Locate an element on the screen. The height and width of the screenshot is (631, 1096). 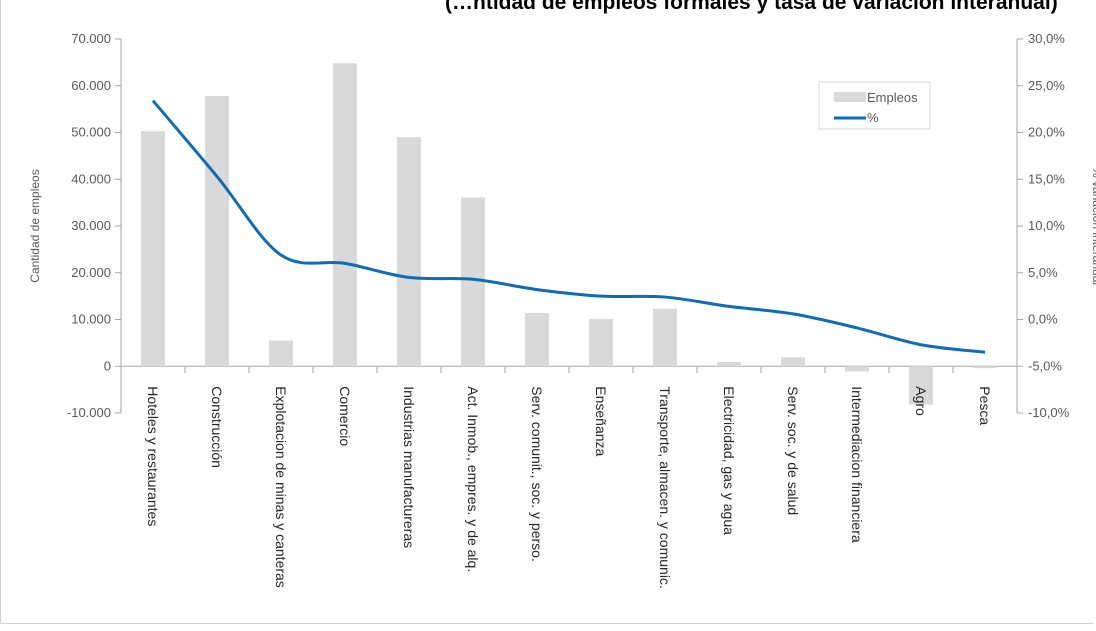
y-axis-title-left: Cantidad de empleos is located at coordinates (35, 225).